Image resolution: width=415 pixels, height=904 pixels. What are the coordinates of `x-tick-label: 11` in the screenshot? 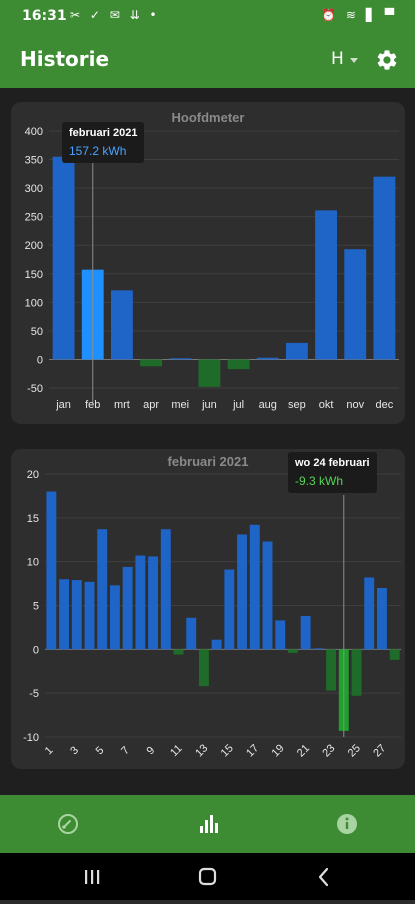 It's located at (176, 751).